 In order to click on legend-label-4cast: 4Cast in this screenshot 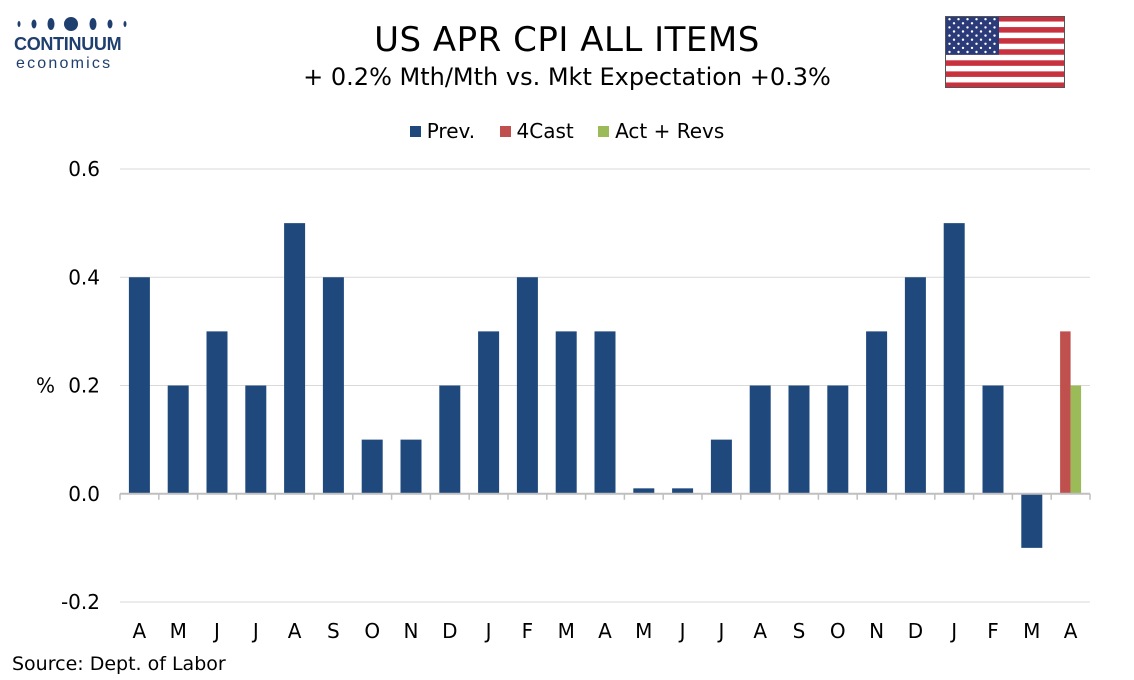, I will do `click(545, 131)`.